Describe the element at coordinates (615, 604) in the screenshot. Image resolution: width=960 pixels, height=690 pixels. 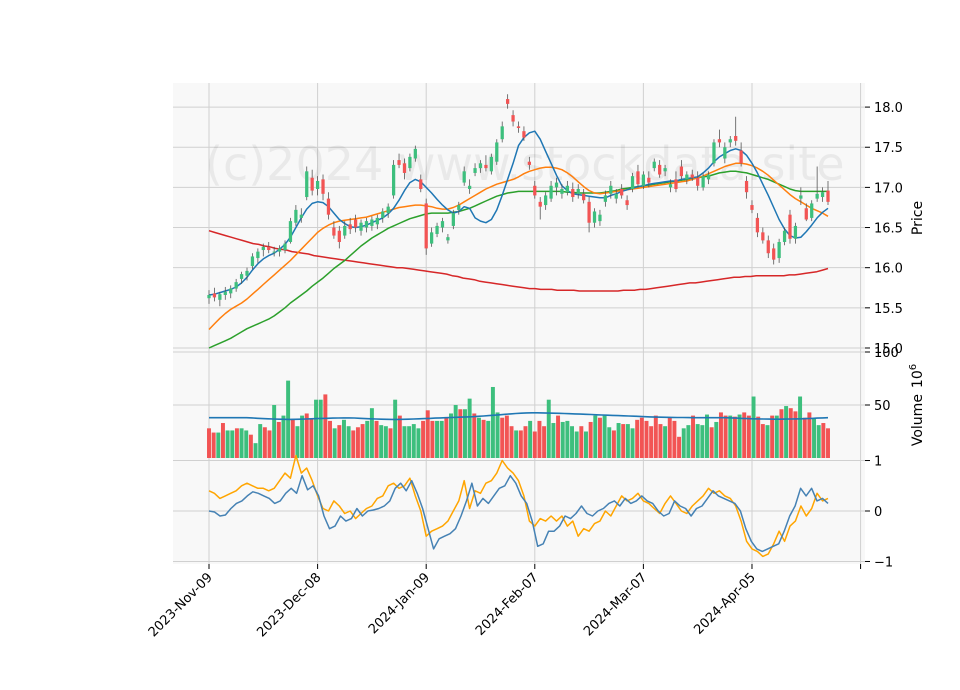
I see `x-tick-label: 2024-Mar-07` at that location.